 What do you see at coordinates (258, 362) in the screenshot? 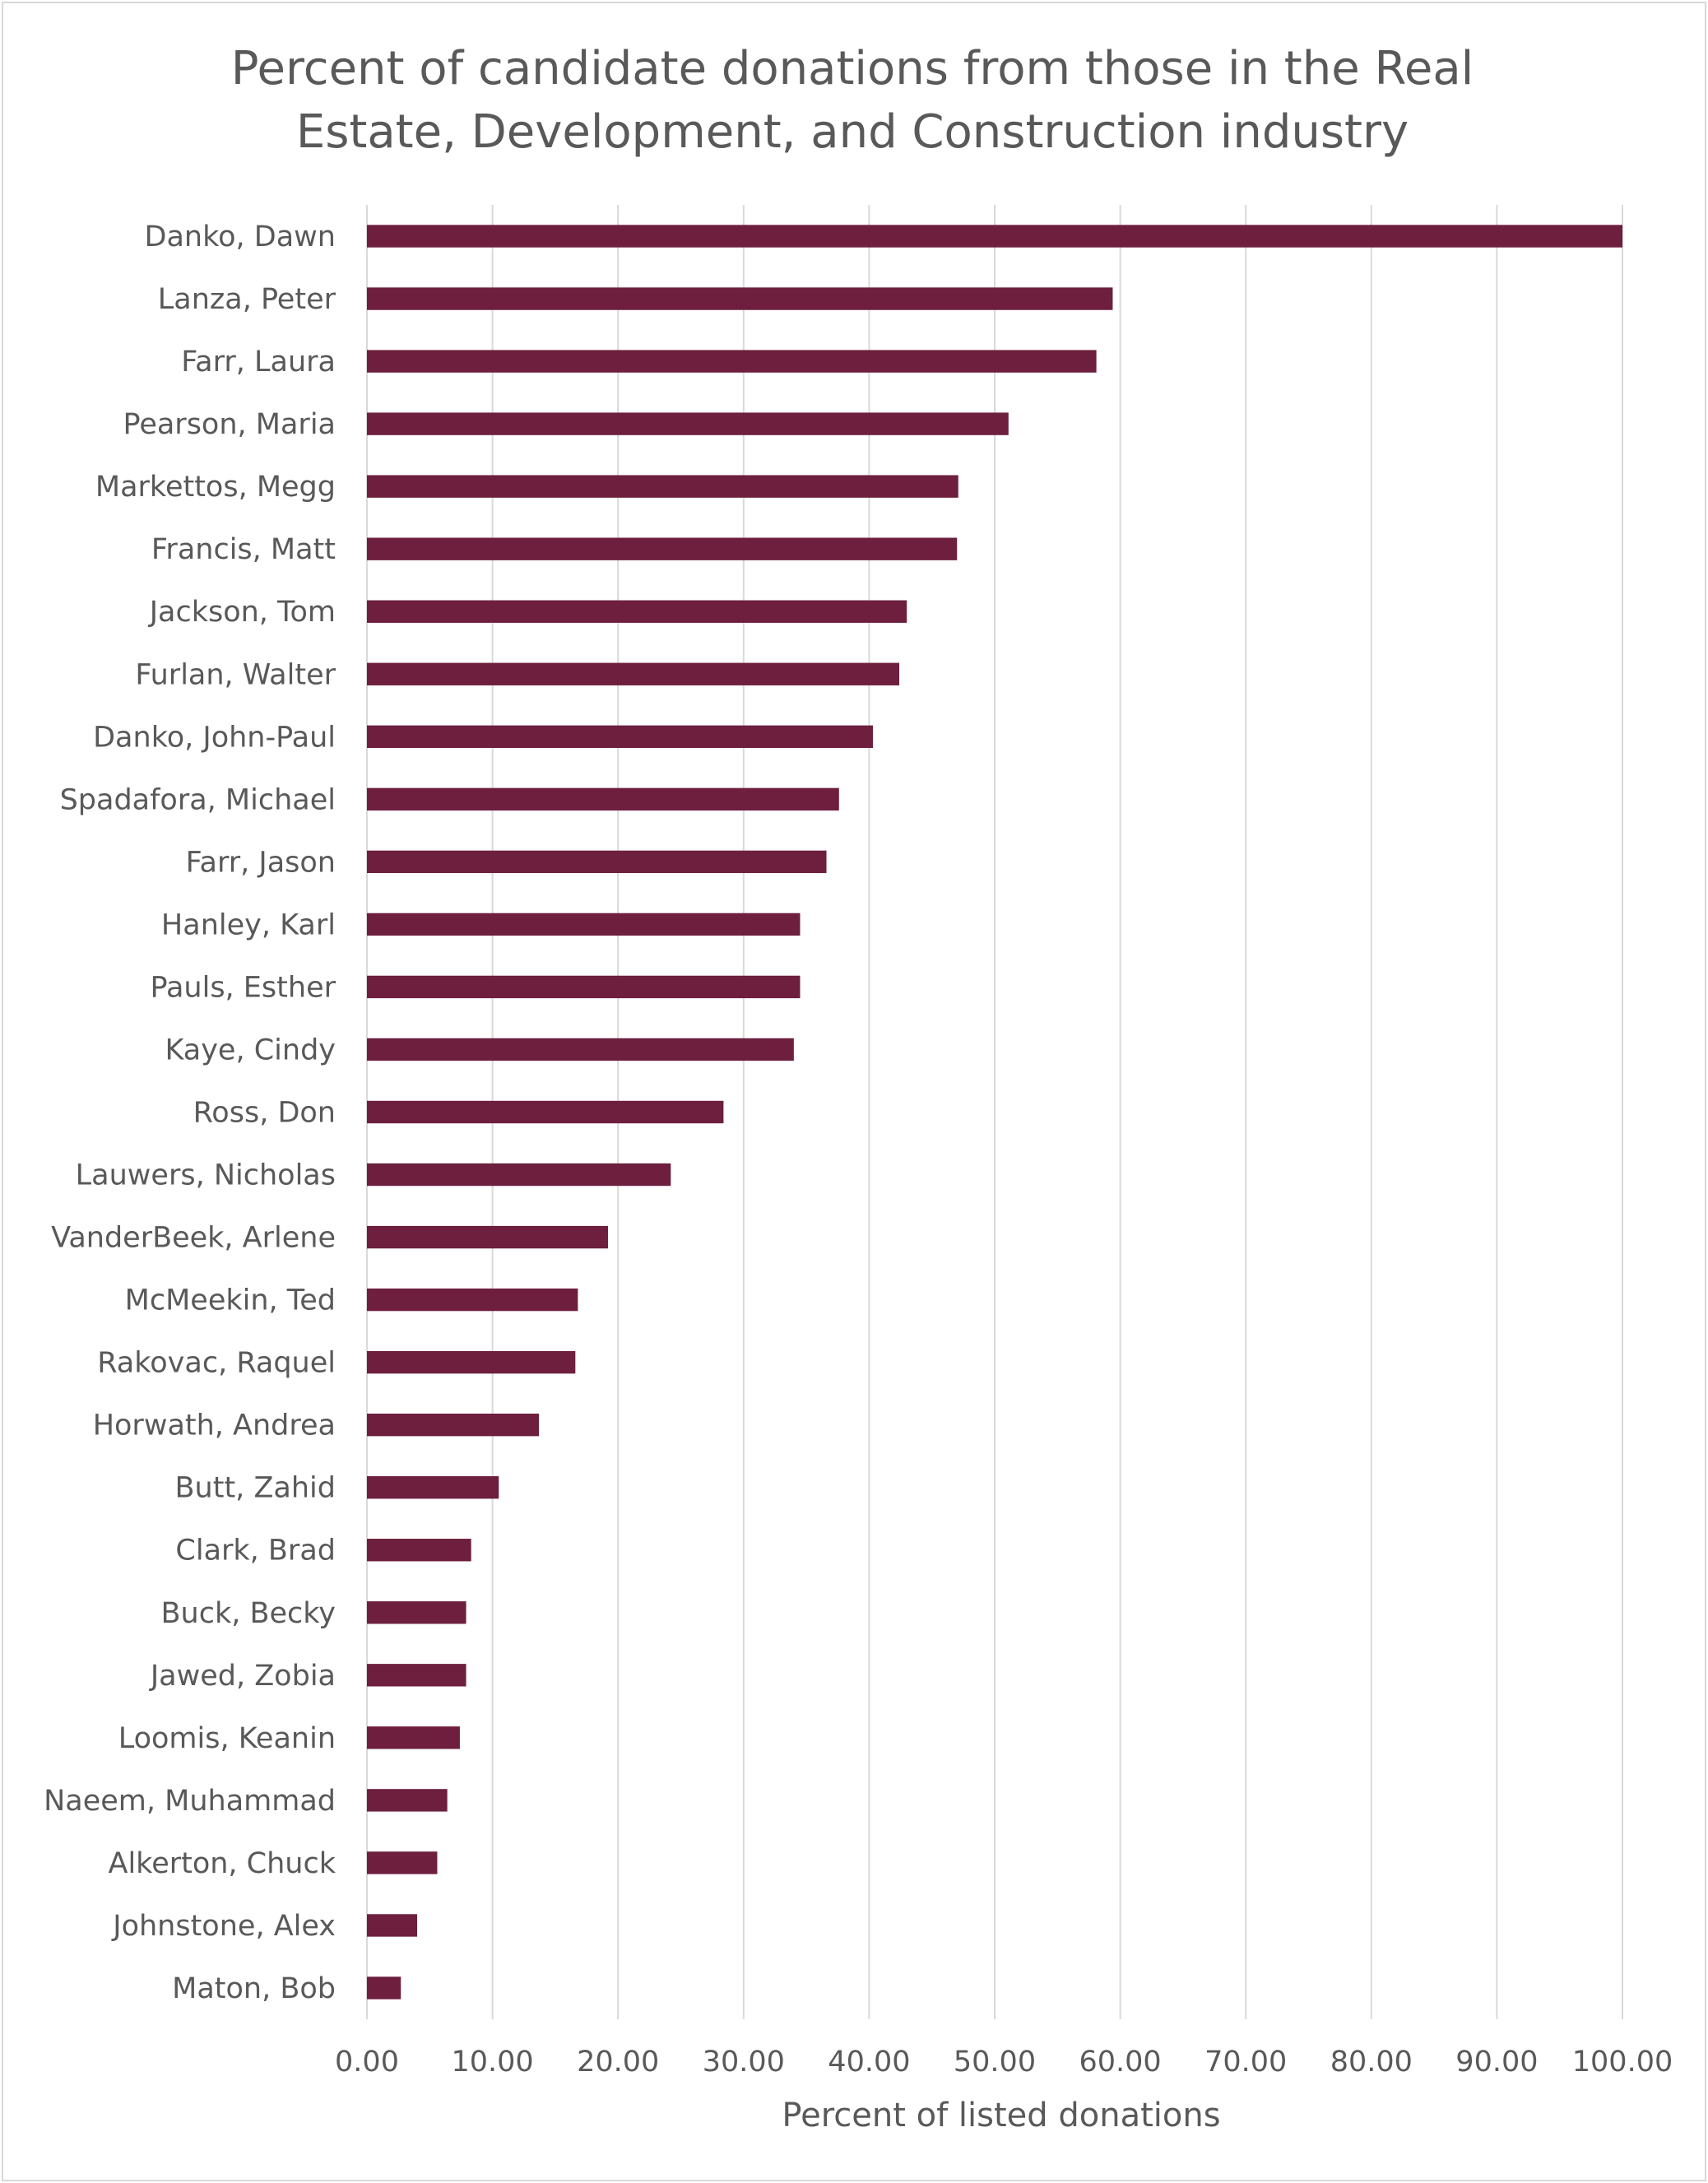
I see `category-label: Farr, Laura` at bounding box center [258, 362].